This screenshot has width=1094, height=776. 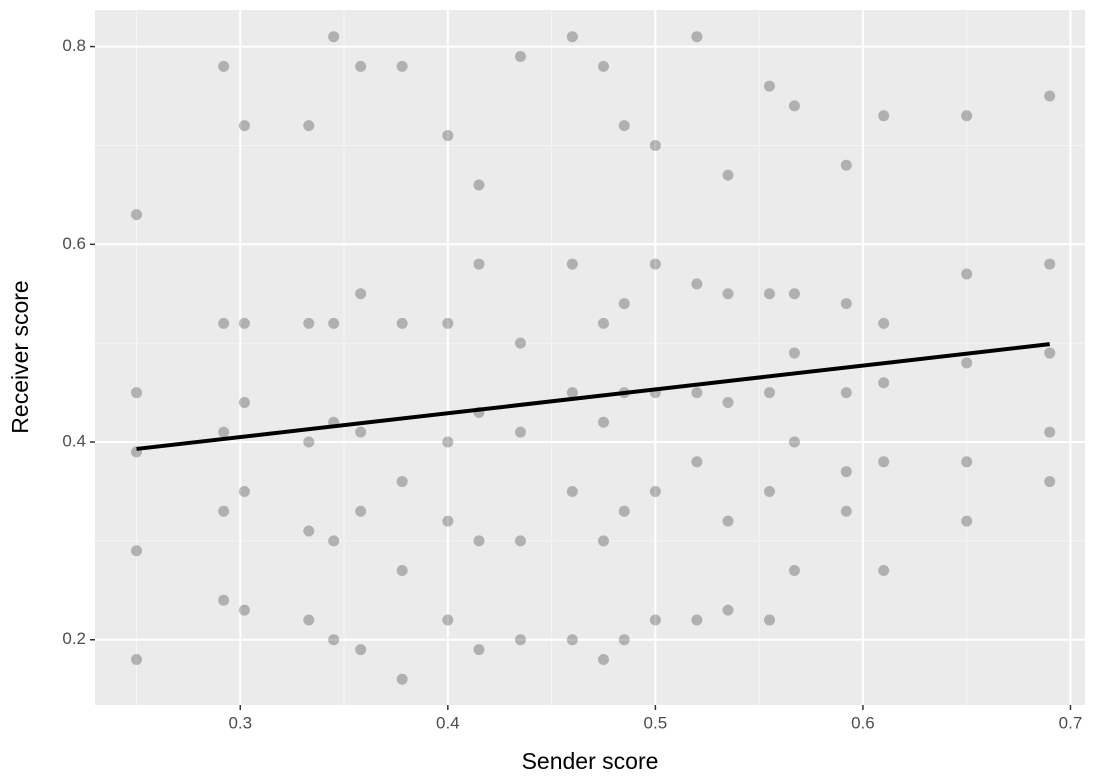 I want to click on trend-line, so click(x=593, y=396).